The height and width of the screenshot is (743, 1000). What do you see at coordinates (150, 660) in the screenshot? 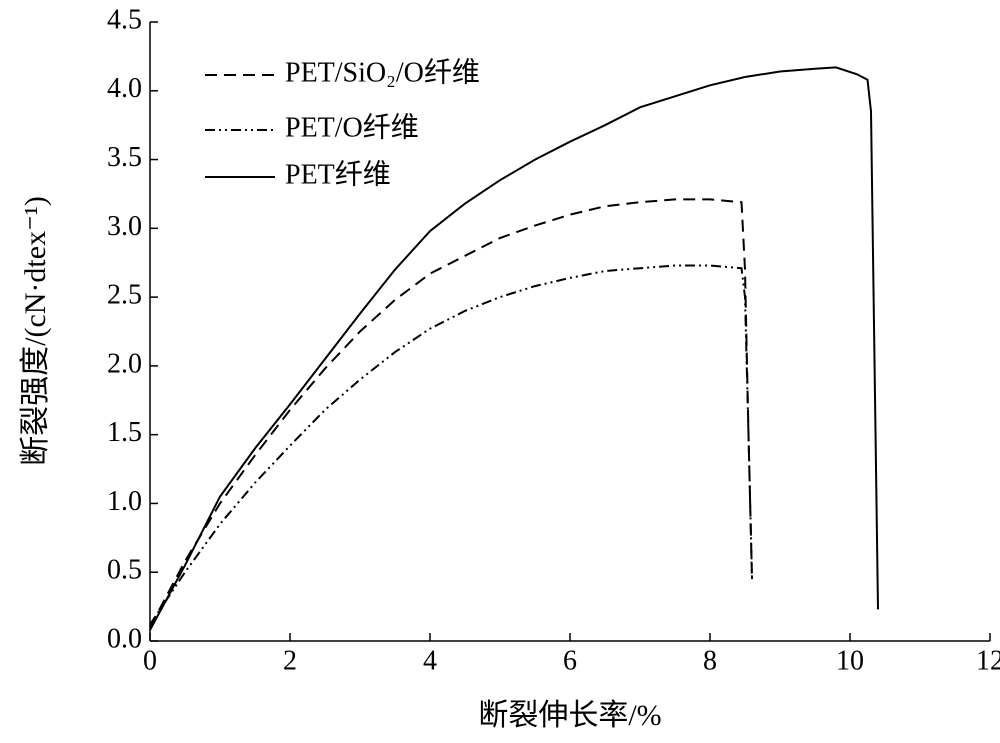
I see `x-tick-label: 0` at bounding box center [150, 660].